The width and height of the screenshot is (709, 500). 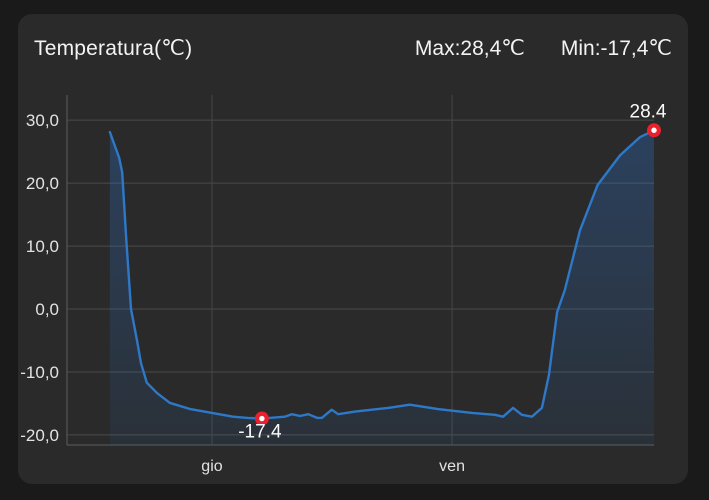 What do you see at coordinates (211, 466) in the screenshot?
I see `x-tick-label: gio` at bounding box center [211, 466].